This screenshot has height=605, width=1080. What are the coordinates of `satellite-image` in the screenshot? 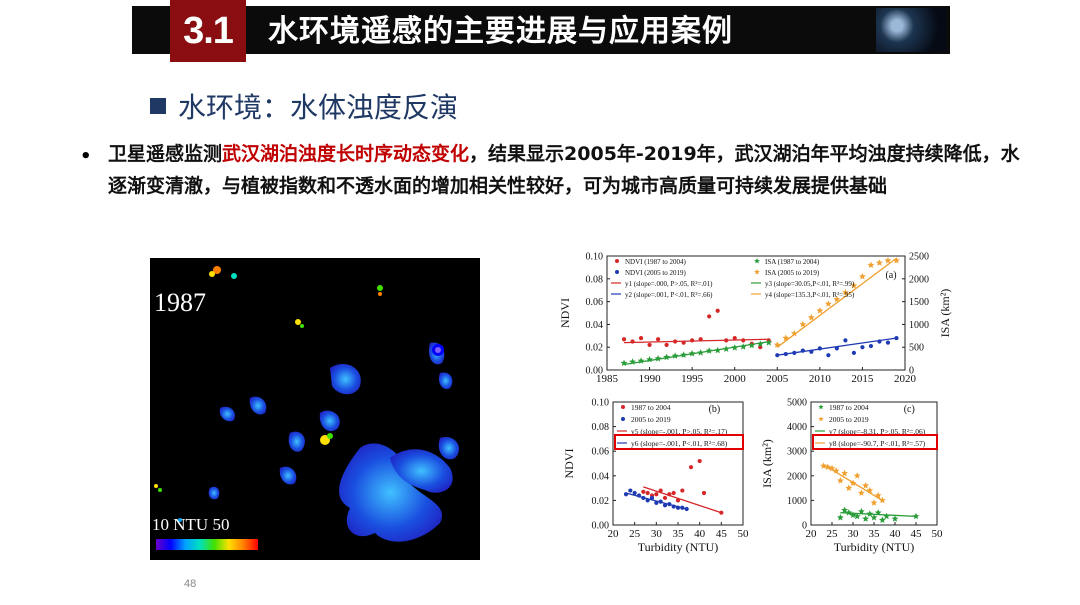 It's located at (911, 30).